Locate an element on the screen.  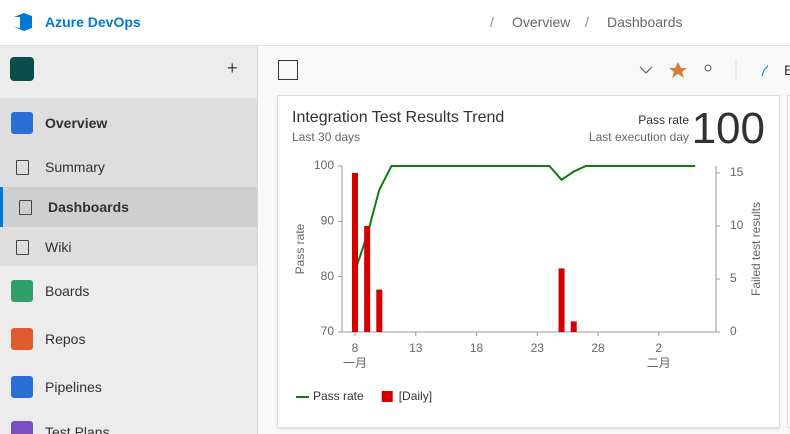
y-tick-label: 90 is located at coordinates (328, 221).